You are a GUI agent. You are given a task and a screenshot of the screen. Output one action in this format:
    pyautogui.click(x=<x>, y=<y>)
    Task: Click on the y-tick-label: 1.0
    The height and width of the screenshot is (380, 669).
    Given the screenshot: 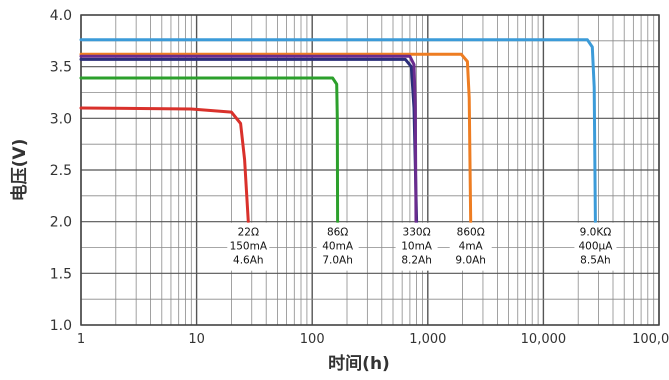 What is the action you would take?
    pyautogui.click(x=61, y=326)
    